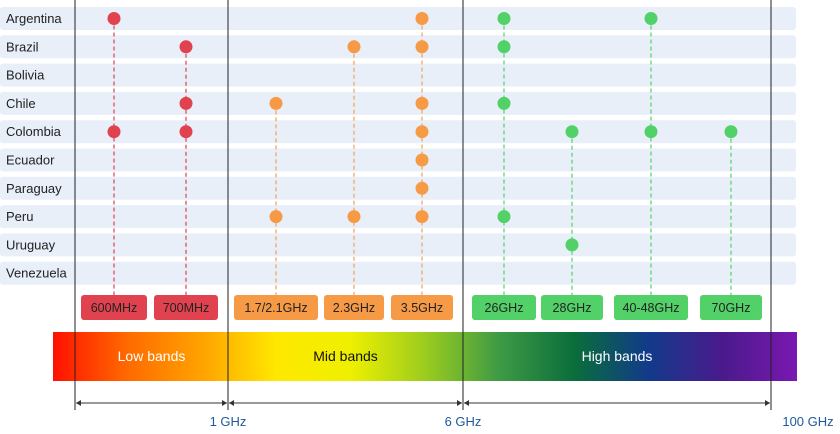 Image resolution: width=840 pixels, height=434 pixels. Describe the element at coordinates (30, 160) in the screenshot. I see `country-label-ecuador: Ecuador` at that location.